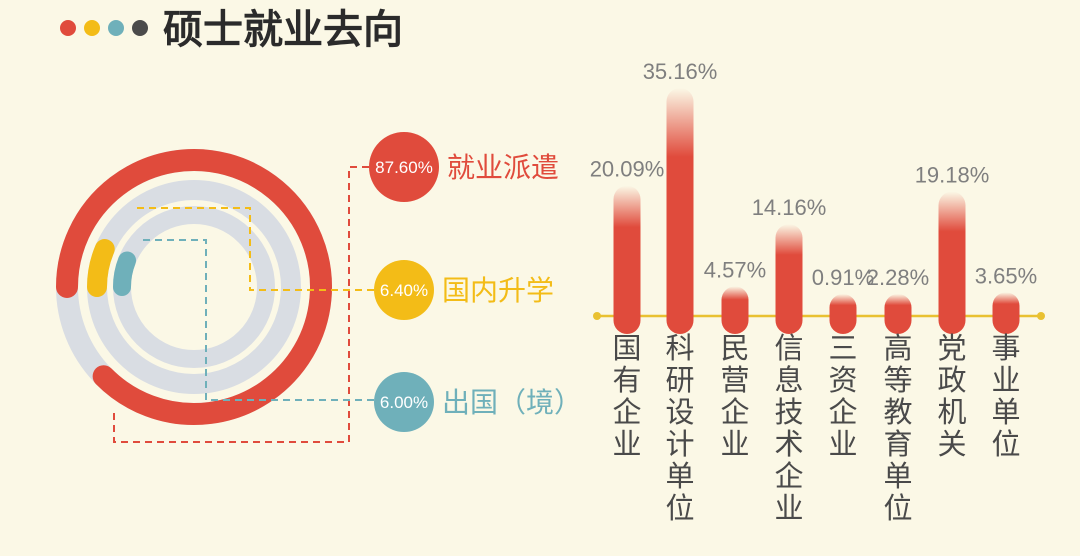 The image size is (1080, 556). What do you see at coordinates (1006, 275) in the screenshot?
I see `bar-value-label-8: 3.65%` at bounding box center [1006, 275].